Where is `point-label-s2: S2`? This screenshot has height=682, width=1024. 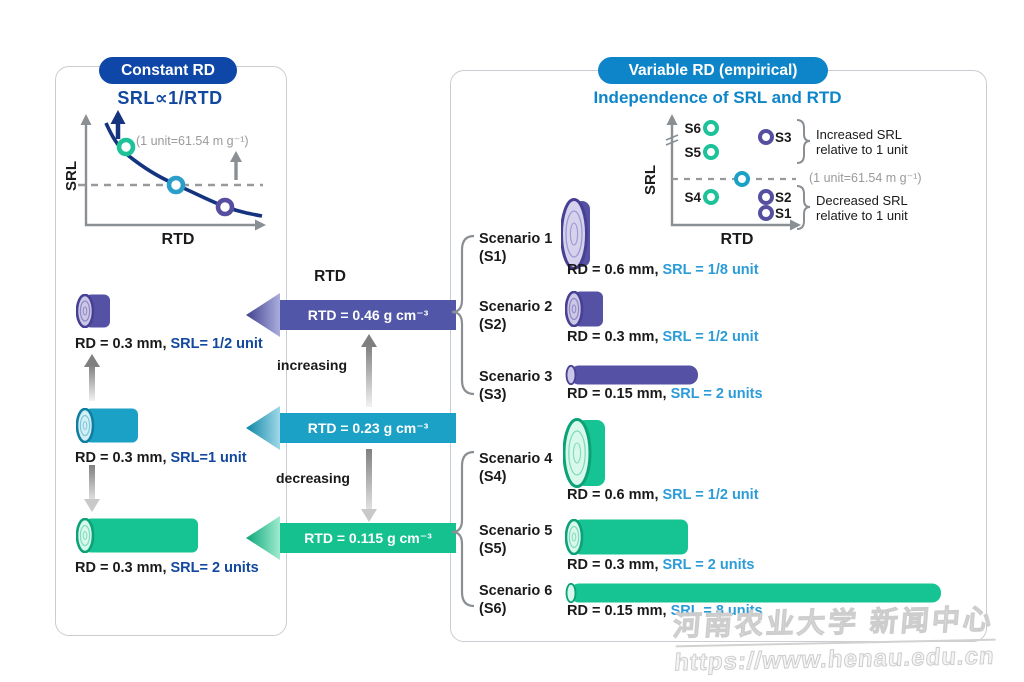
point-label-s2: S2 is located at coordinates (783, 197).